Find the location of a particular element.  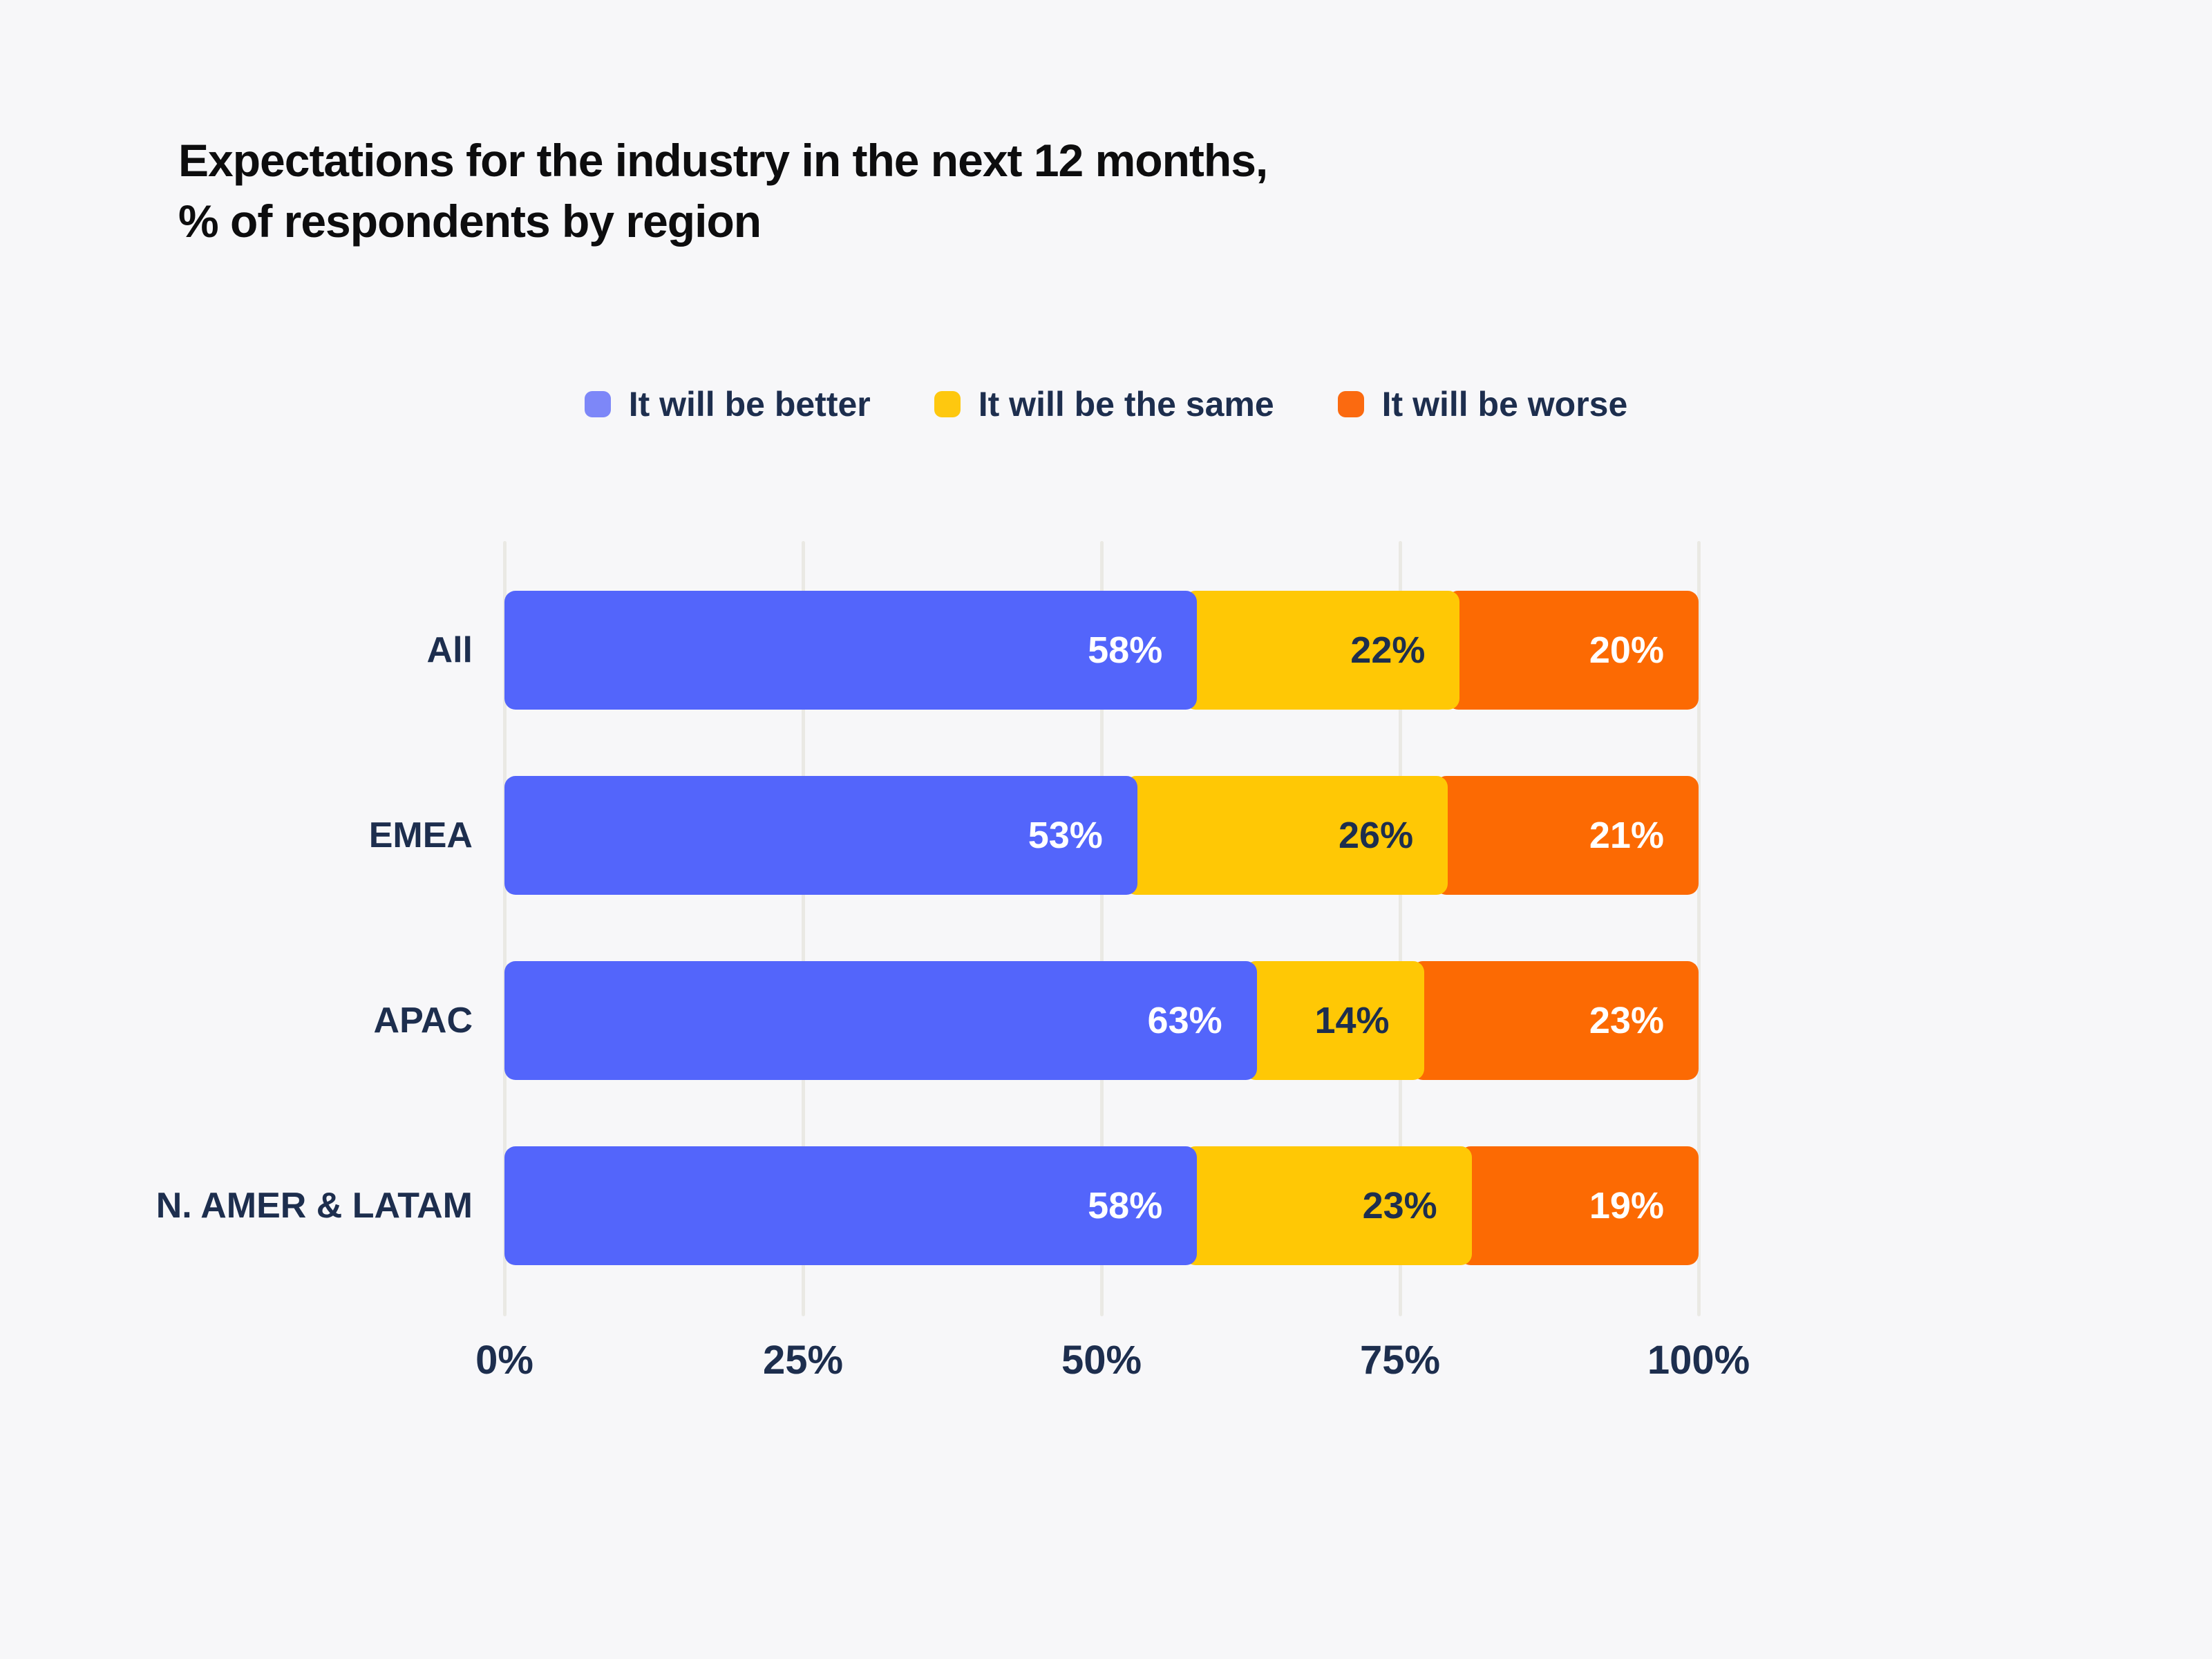

category-label: EMEA is located at coordinates (420, 835).